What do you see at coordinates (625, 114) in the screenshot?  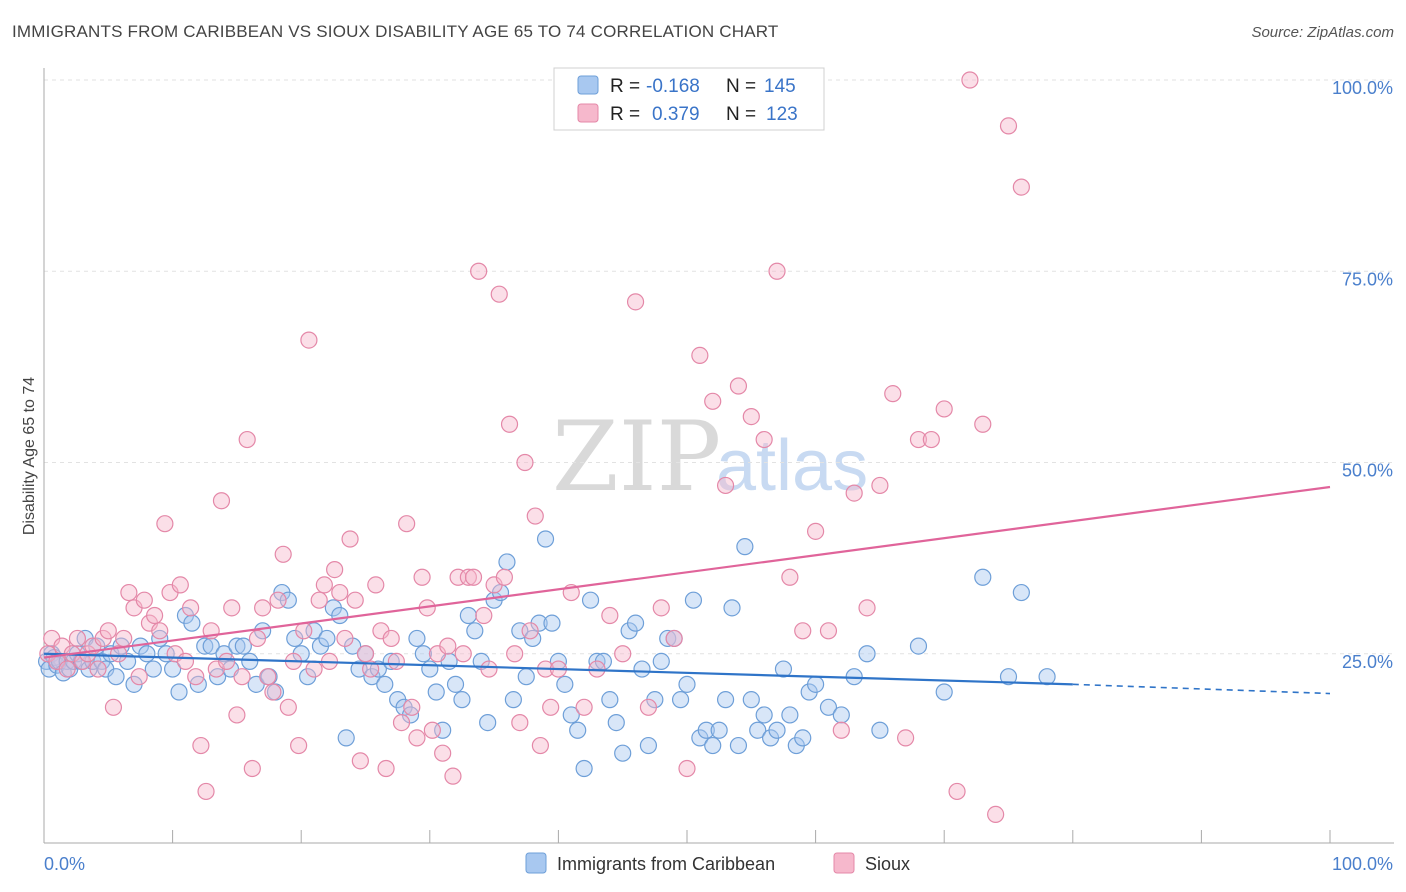 I see `legend-r-label-pink: R =` at bounding box center [625, 114].